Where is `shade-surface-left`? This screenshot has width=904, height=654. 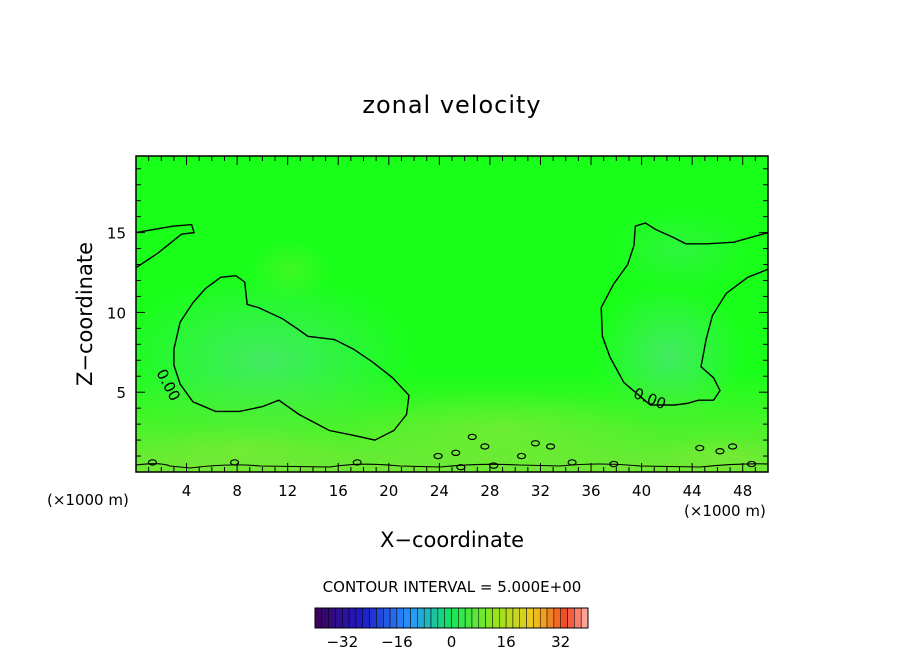 shade-surface-left is located at coordinates (243, 448).